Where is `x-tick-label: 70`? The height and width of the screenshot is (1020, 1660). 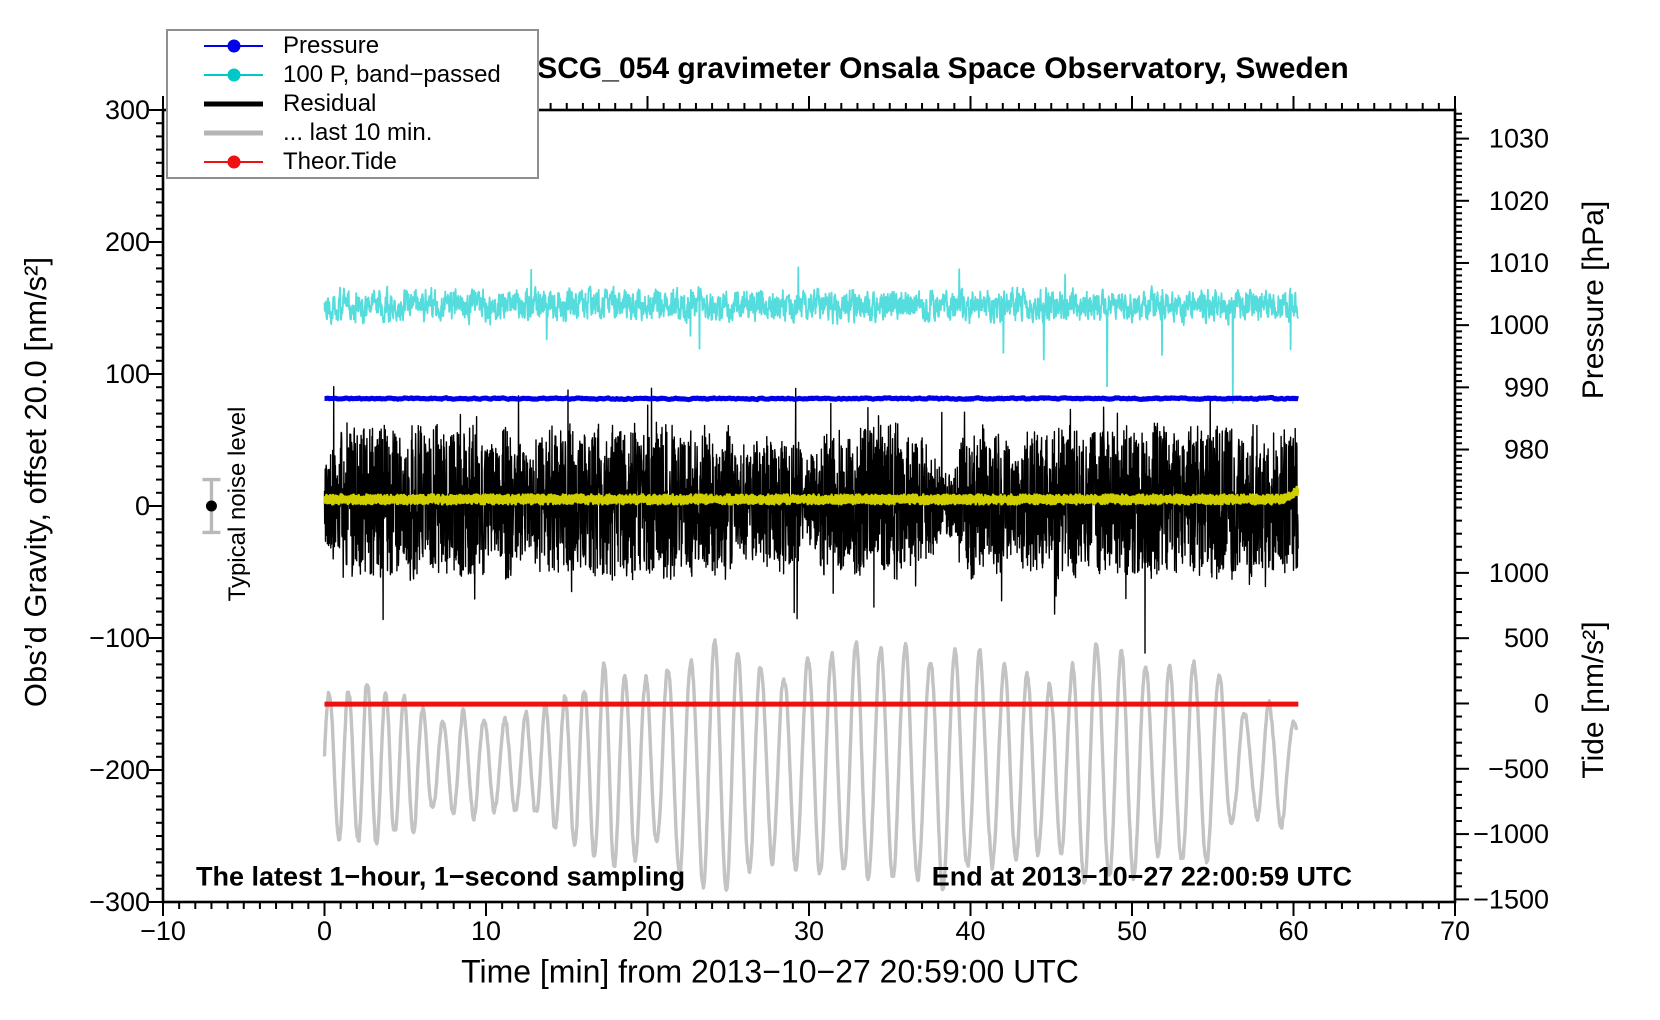 x-tick-label: 70 is located at coordinates (1455, 931).